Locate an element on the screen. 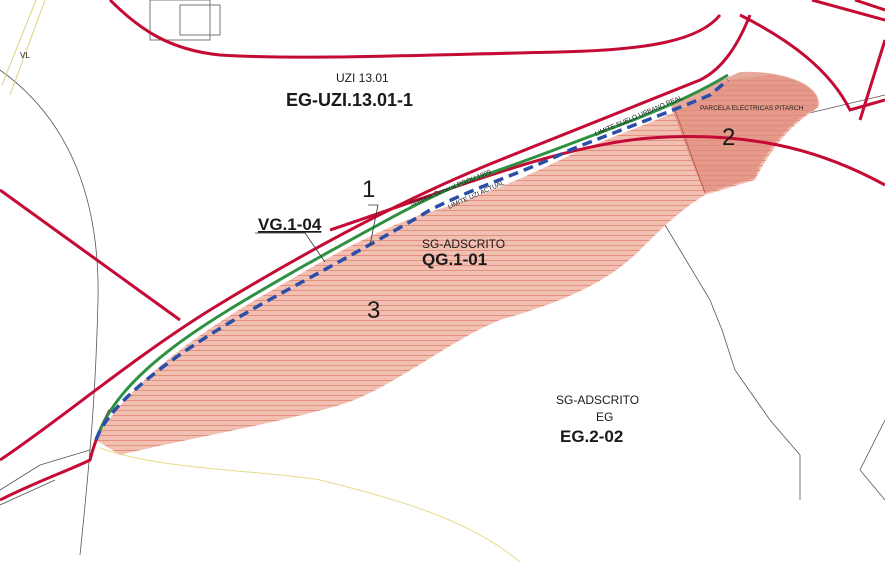  red-boundary-right-top is located at coordinates (848, 11).